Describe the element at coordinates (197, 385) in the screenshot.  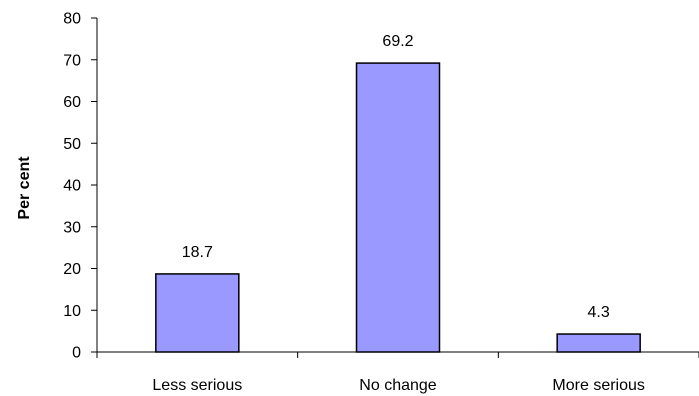
I see `x-category-label: Less serious` at that location.